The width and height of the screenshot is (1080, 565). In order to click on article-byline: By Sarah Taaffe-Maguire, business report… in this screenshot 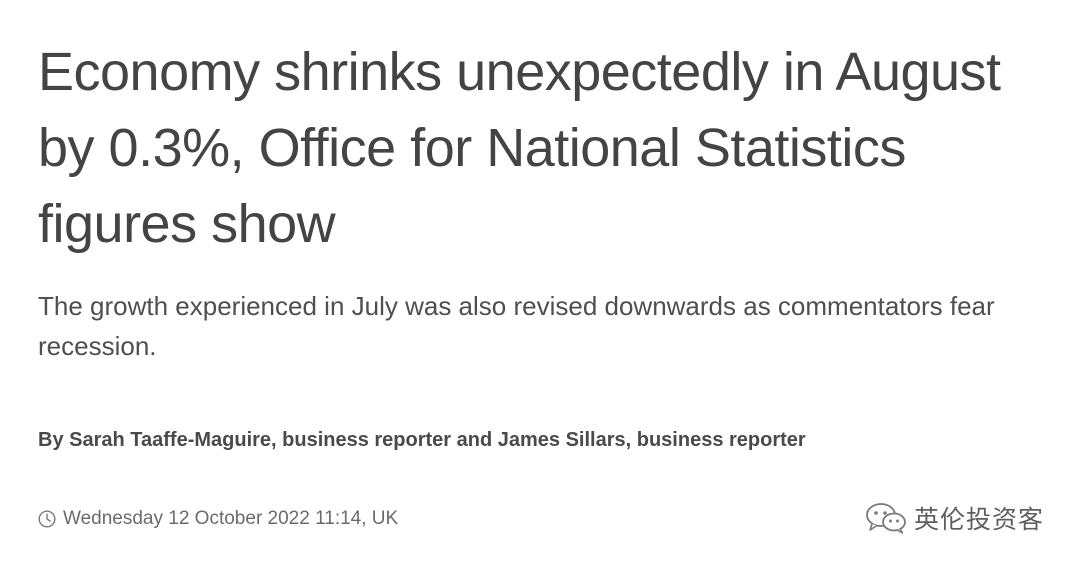, I will do `click(422, 440)`.